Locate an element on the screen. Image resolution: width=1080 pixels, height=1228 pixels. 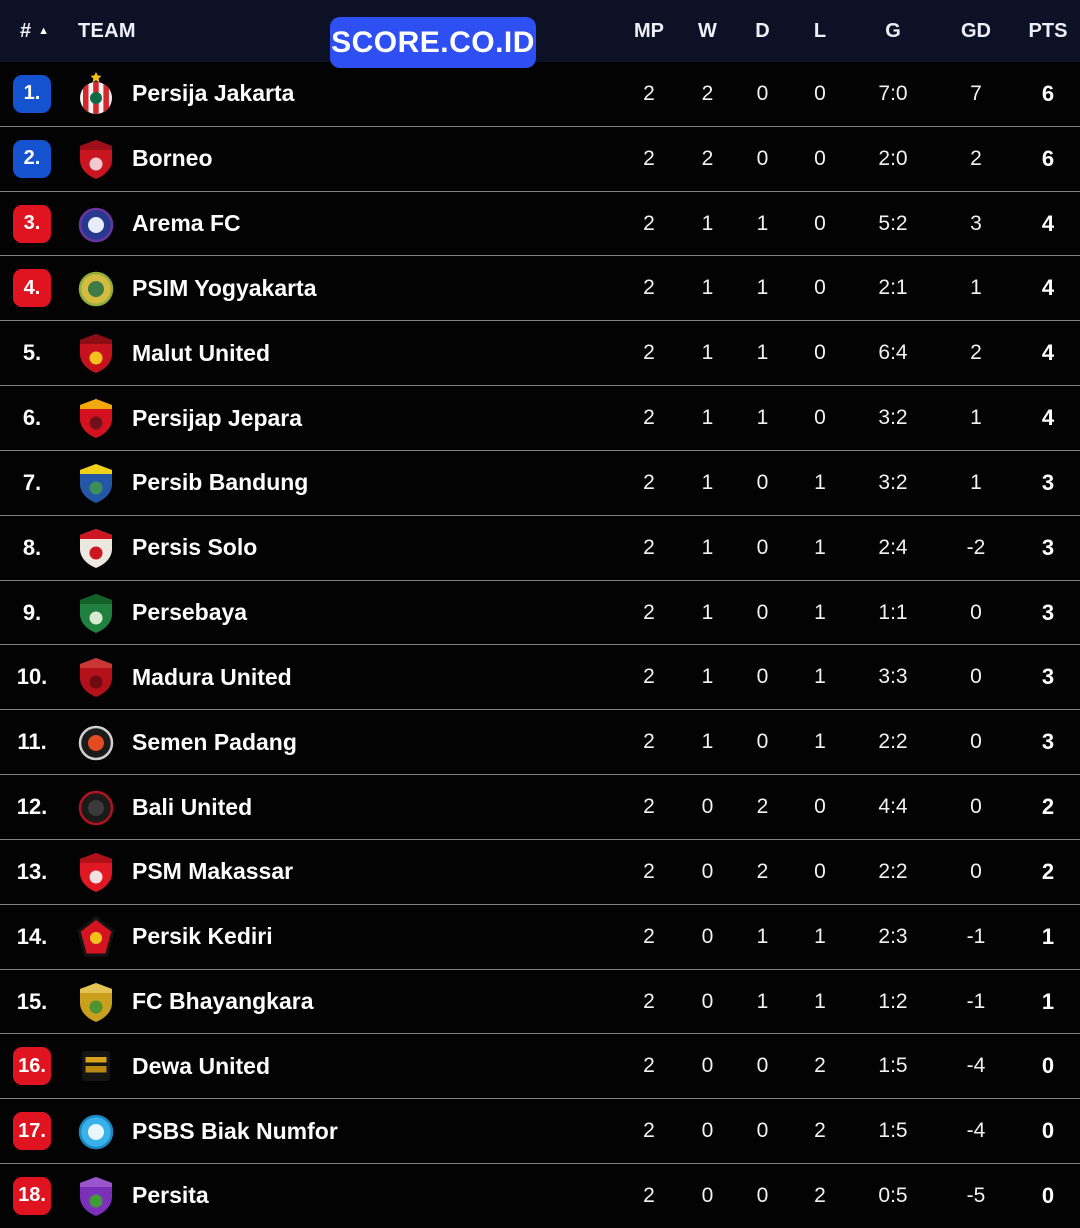
table-row: 15. FC Bhayangkara 2 0 1 1 1:2 -1 1 is located at coordinates (540, 1001).